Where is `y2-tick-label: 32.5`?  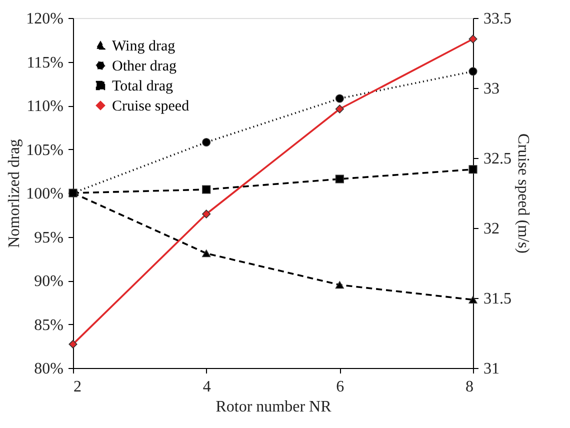 y2-tick-label: 32.5 is located at coordinates (498, 159).